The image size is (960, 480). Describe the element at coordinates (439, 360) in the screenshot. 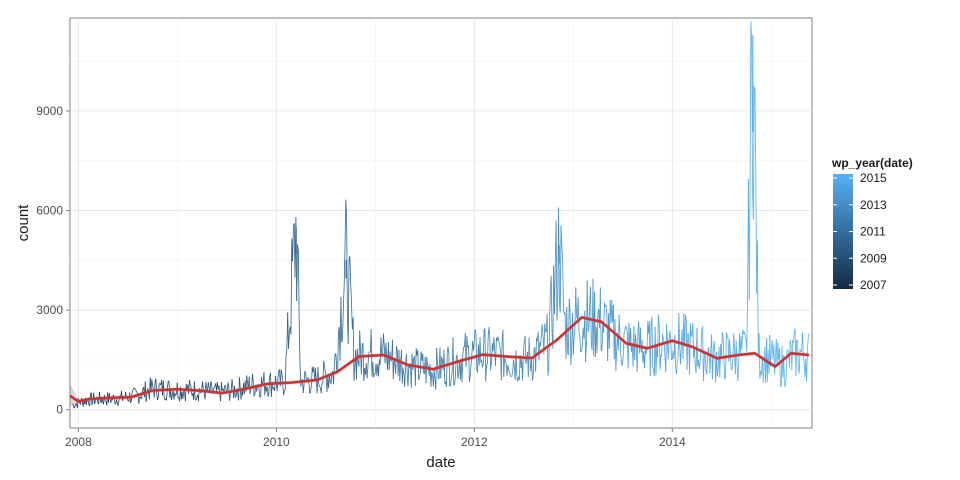

I see `smooth-layer` at that location.